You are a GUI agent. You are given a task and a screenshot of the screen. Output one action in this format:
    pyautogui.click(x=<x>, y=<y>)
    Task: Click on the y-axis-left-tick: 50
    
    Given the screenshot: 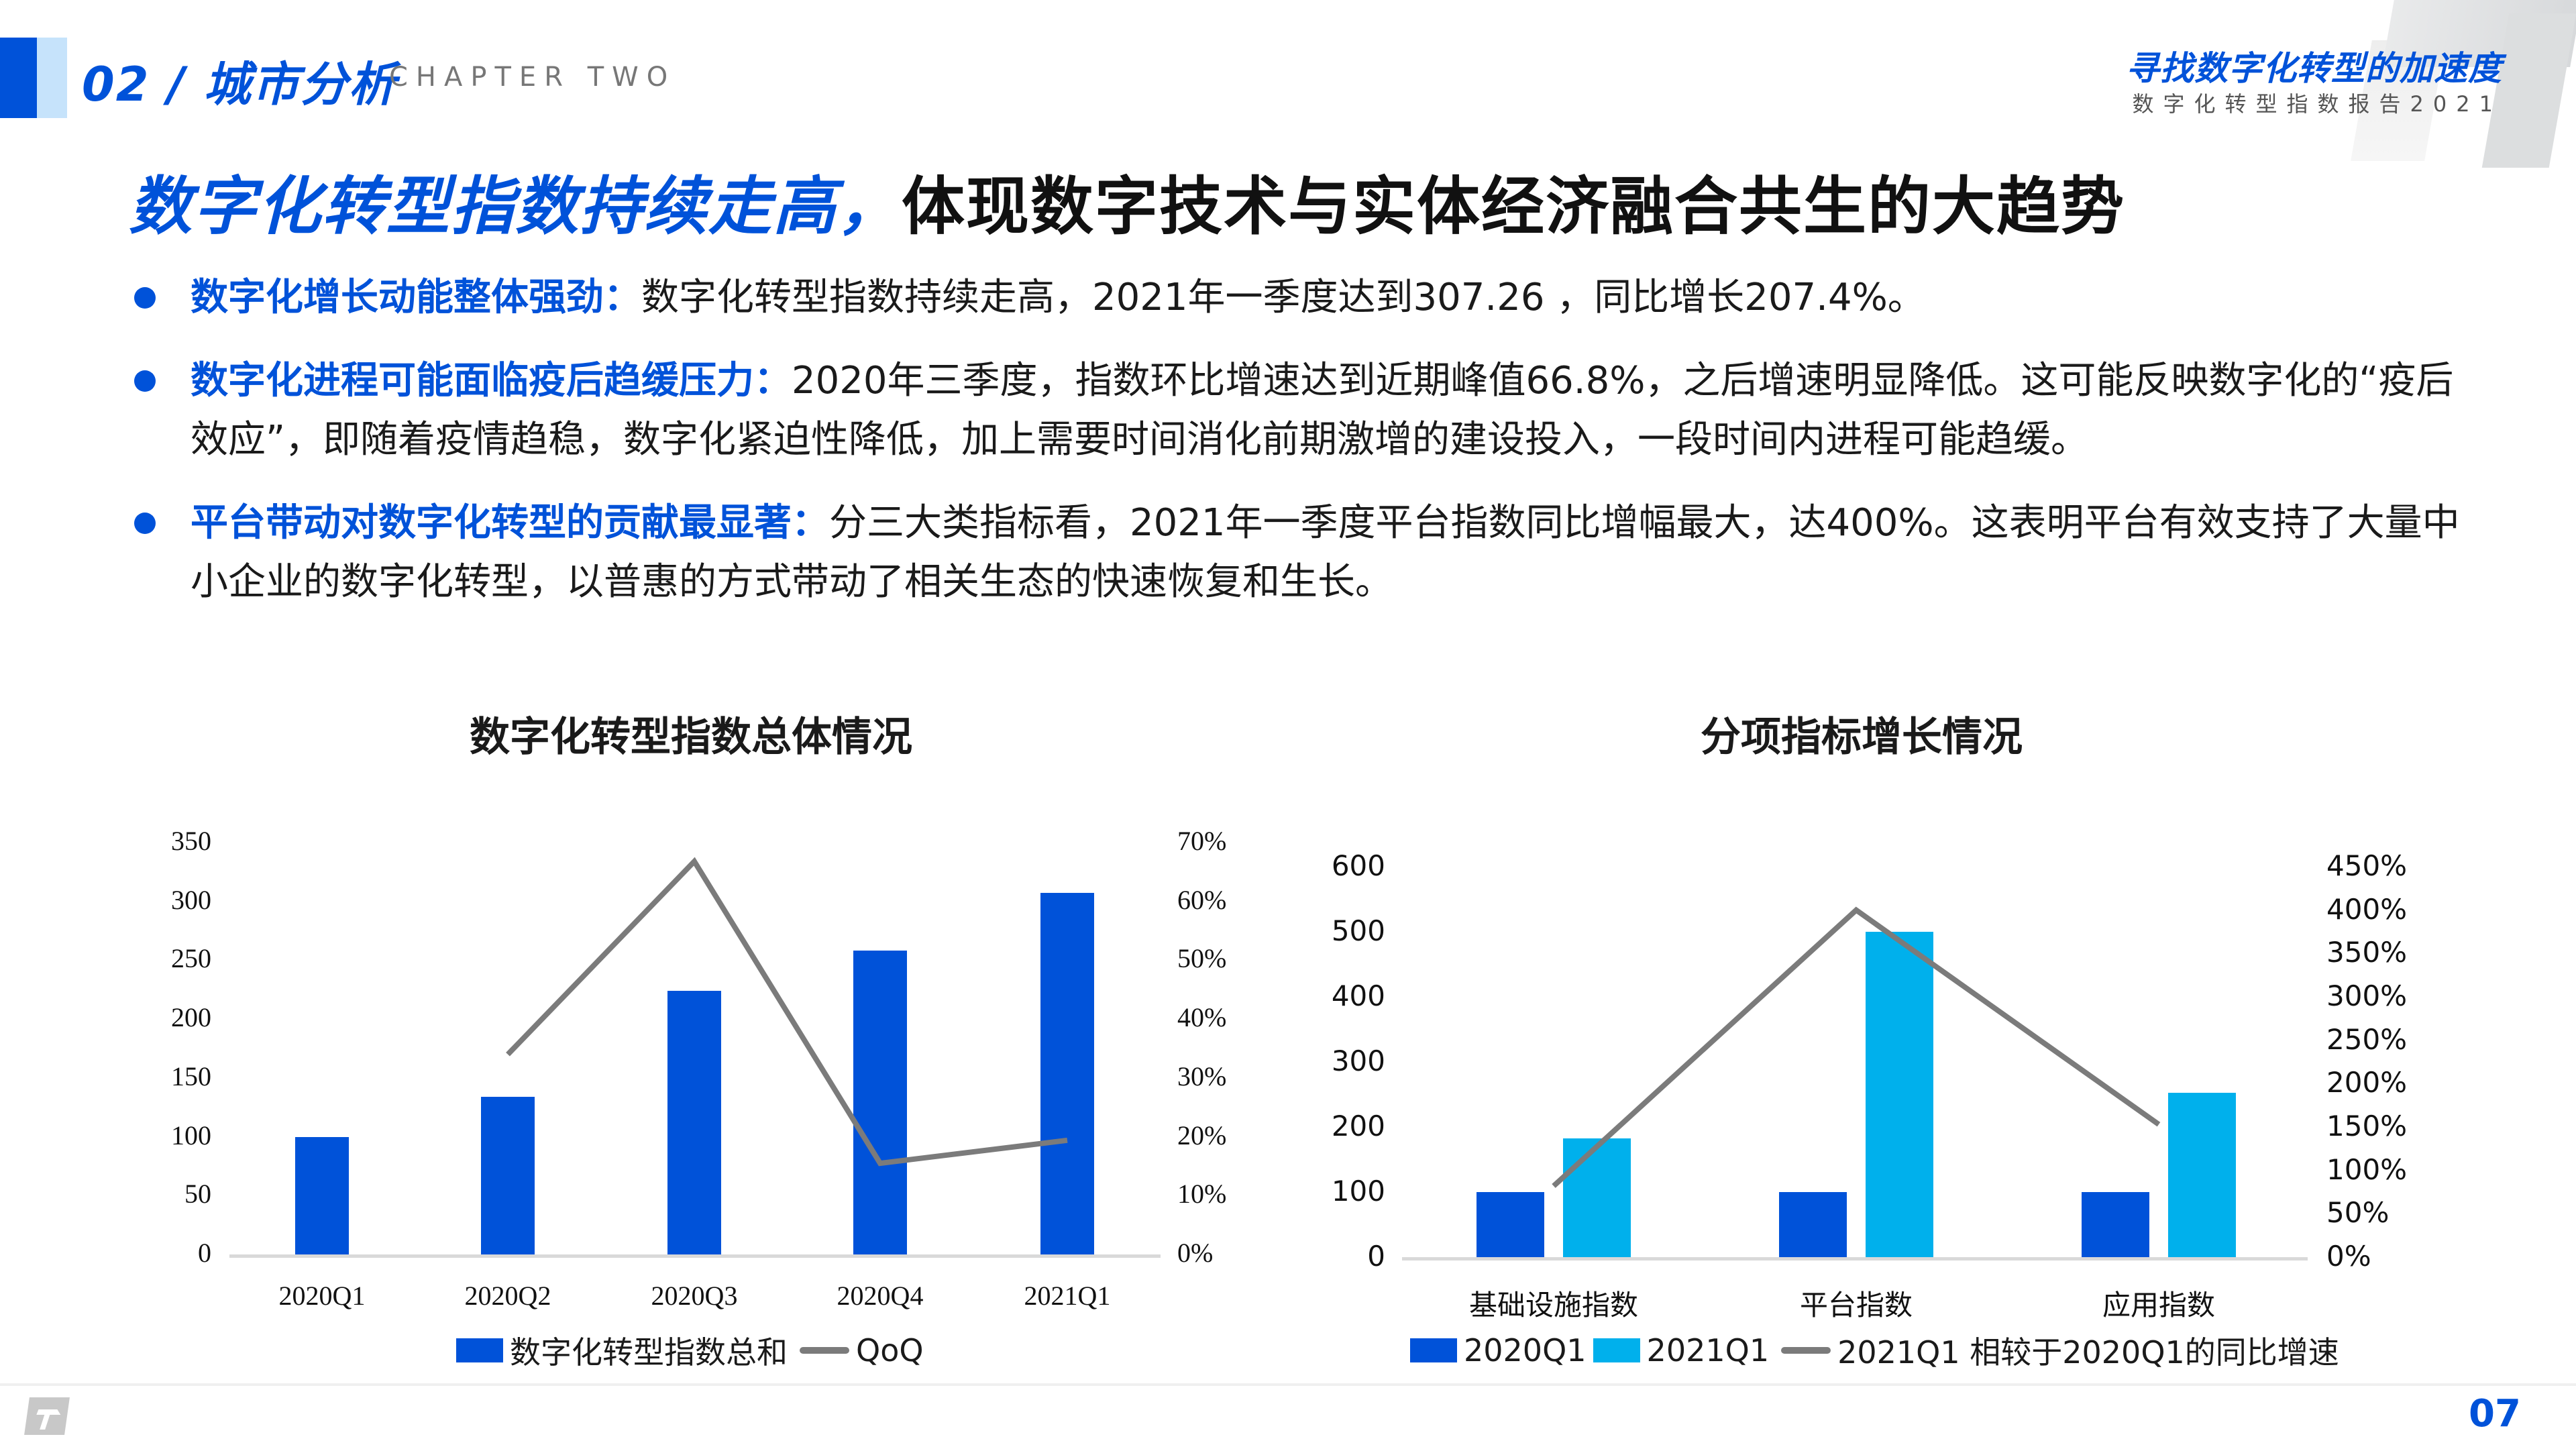 What is the action you would take?
    pyautogui.click(x=197, y=1194)
    